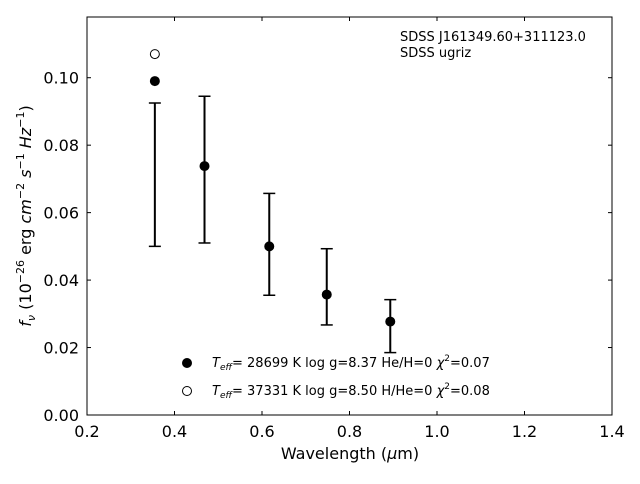 This screenshot has height=484, width=640. Describe the element at coordinates (350, 453) in the screenshot. I see `x-axis-label: Wavelength (μm)` at that location.